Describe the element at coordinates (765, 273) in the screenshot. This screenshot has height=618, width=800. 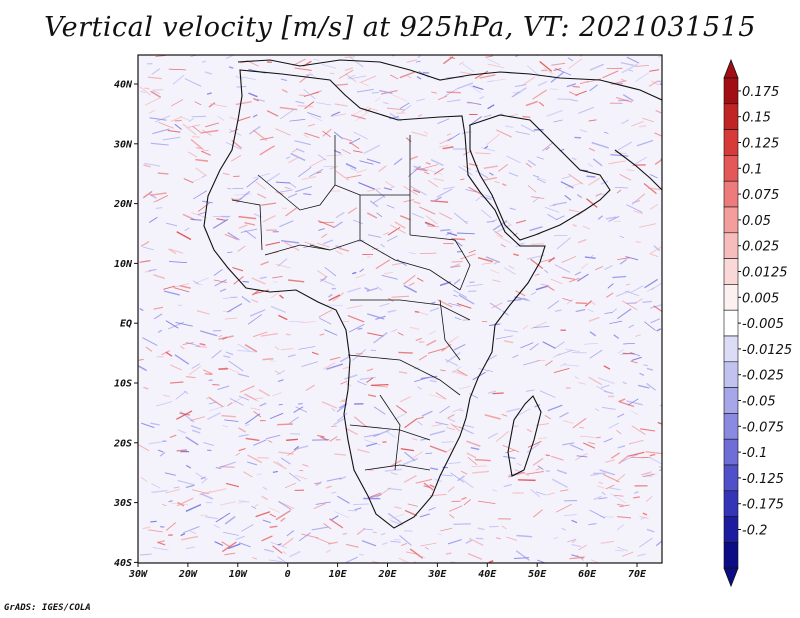
I see `colorbar-label: 0.0125` at that location.